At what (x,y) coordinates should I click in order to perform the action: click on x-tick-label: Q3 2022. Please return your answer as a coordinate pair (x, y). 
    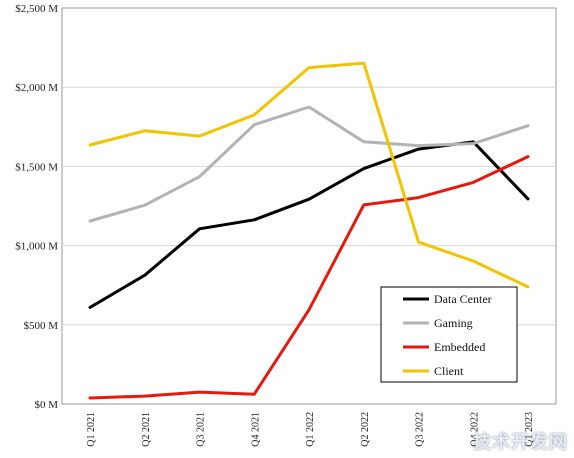
    Looking at the image, I should click on (420, 429).